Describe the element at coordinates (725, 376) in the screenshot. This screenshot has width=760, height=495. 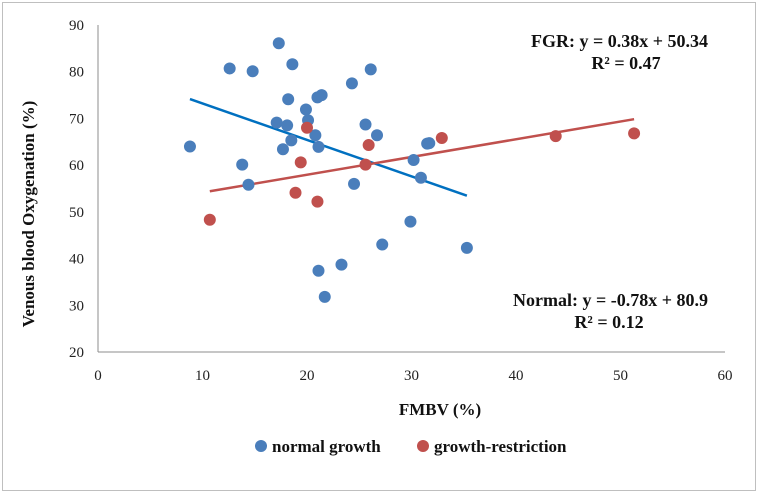
I see `x-tick-label: 60` at that location.